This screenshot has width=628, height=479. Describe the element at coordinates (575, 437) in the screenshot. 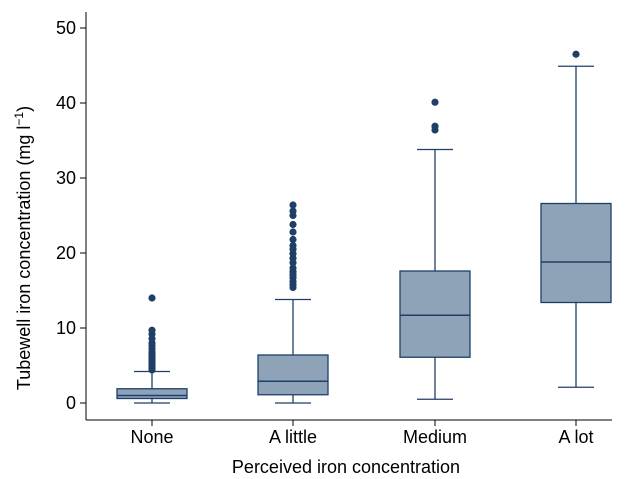

I see `x-tick-label: A lot` at that location.